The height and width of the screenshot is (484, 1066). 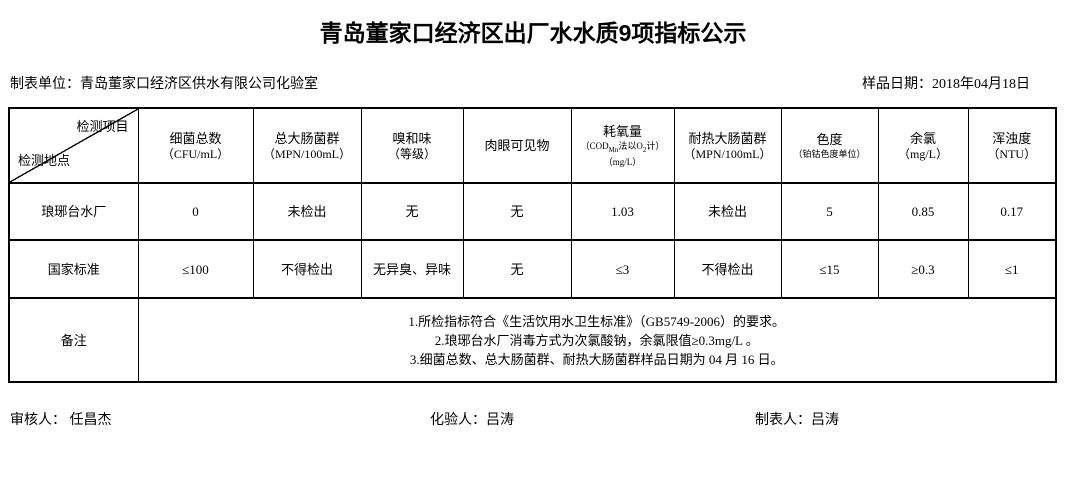 I want to click on remark-label: 备注, so click(x=73, y=340).